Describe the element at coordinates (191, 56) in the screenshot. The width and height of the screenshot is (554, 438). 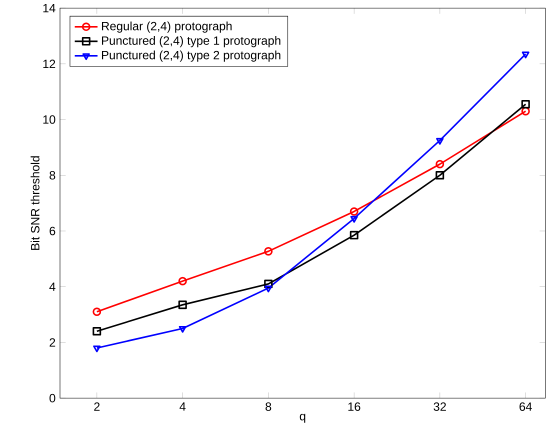
I see `legend-label: Punctured (2,4) type 2 protograph` at that location.